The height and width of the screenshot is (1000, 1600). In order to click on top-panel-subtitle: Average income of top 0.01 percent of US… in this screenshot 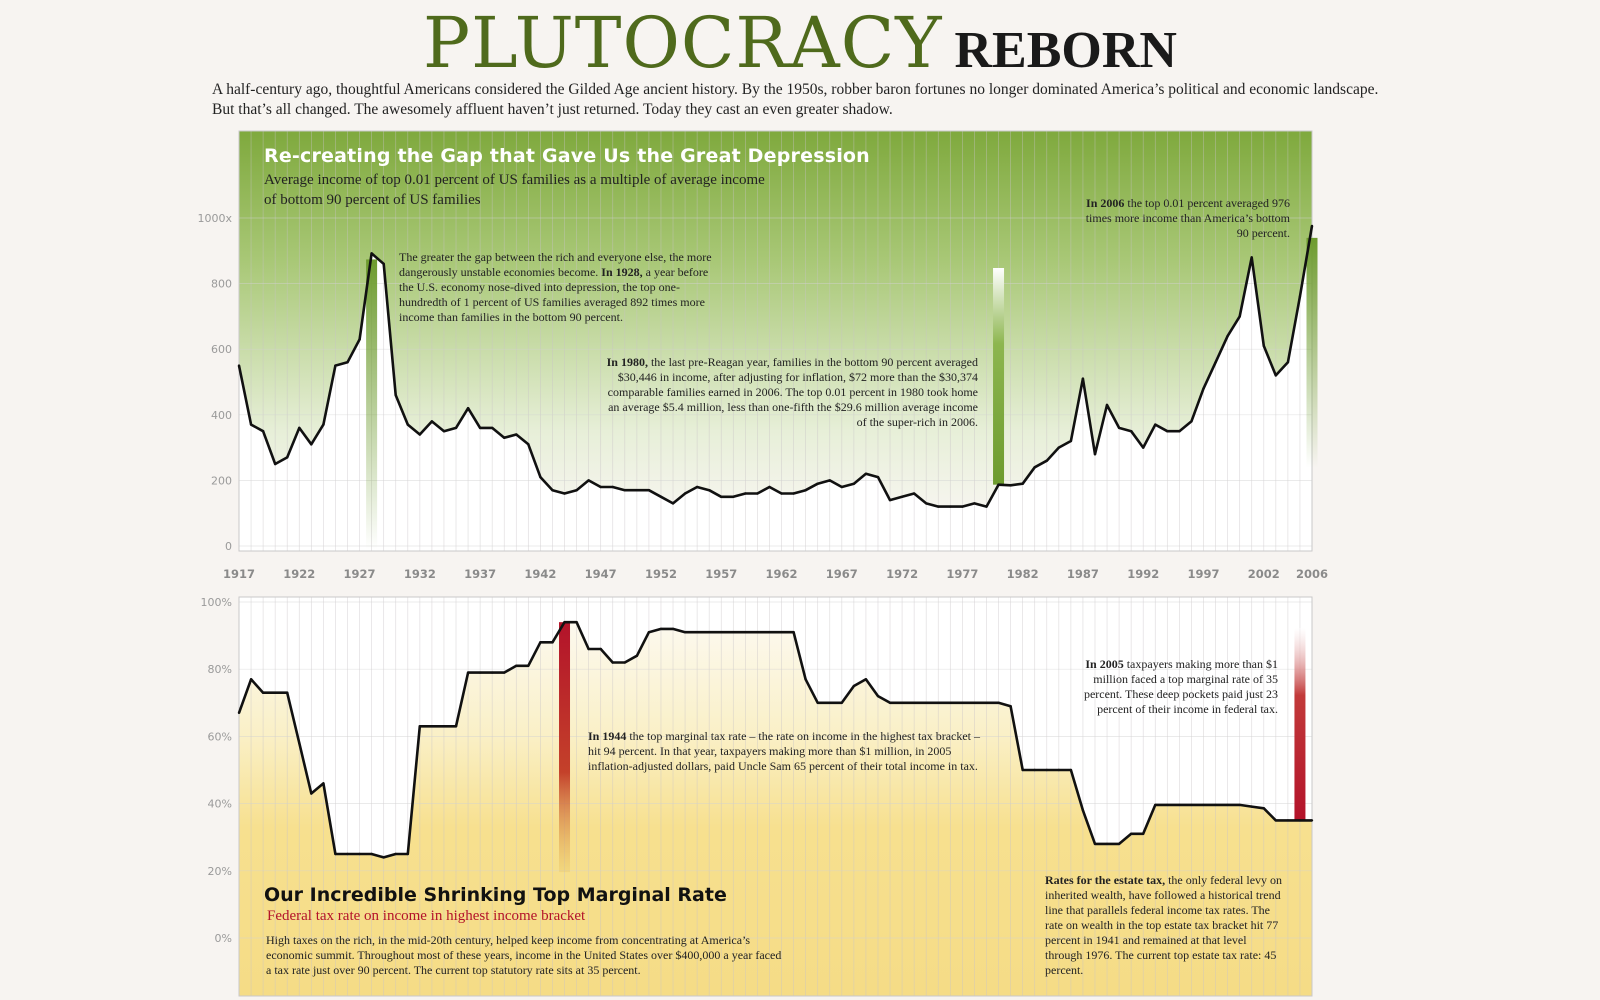, I will do `click(514, 190)`.